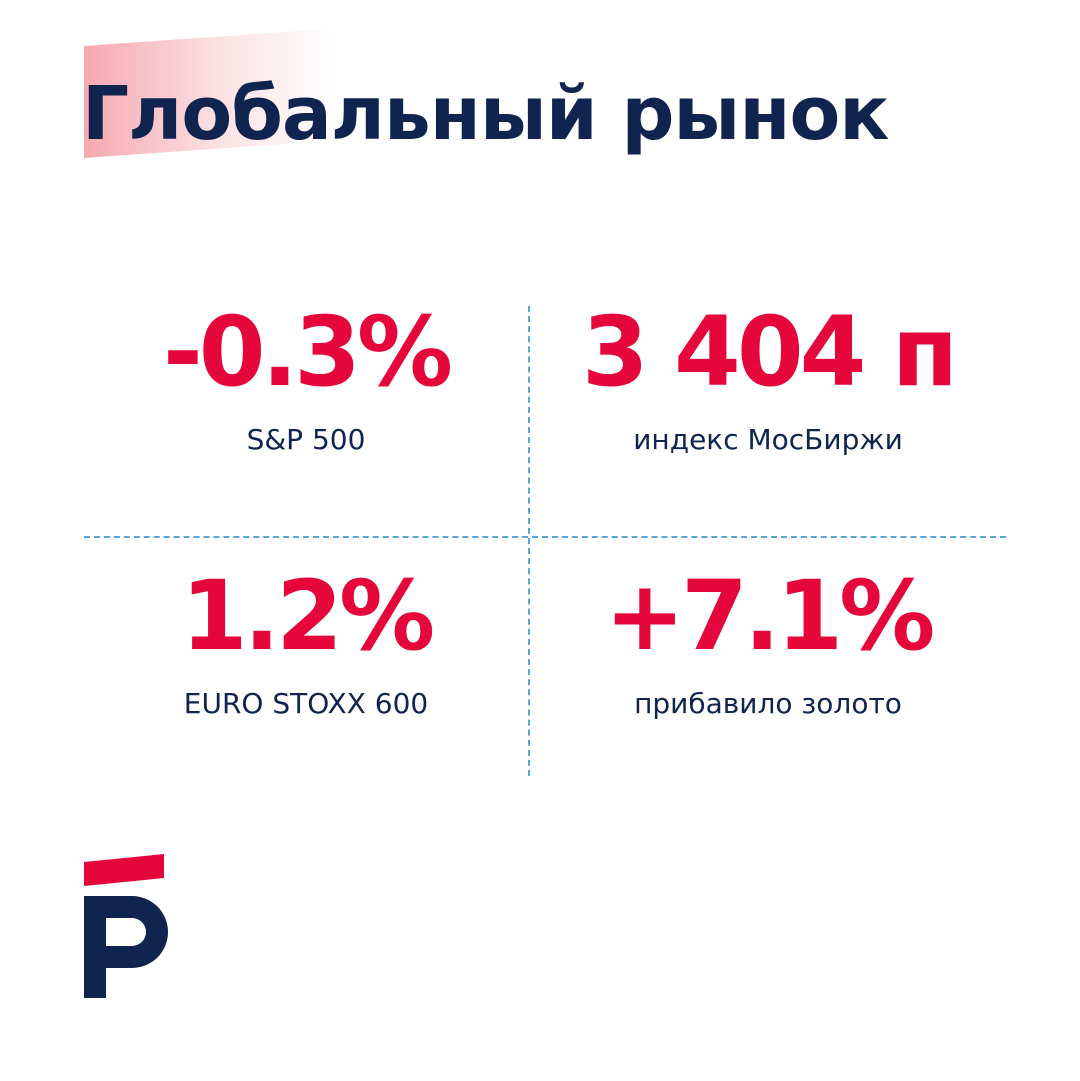 This screenshot has height=1081, width=1080. What do you see at coordinates (486, 114) in the screenshot?
I see `page-title: Глобальный рынок` at bounding box center [486, 114].